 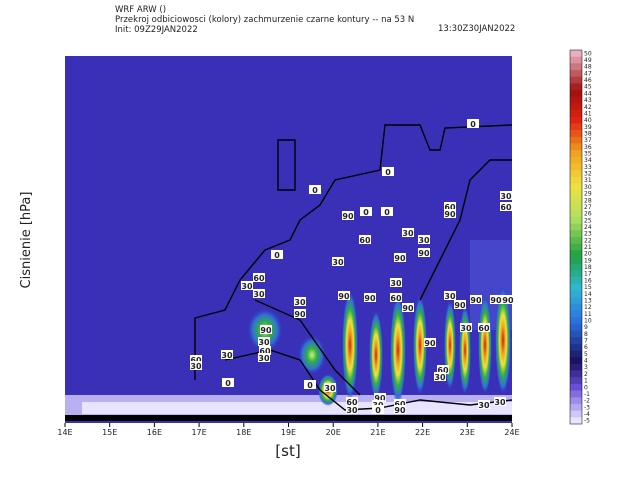 What do you see at coordinates (588, 180) in the screenshot?
I see `colorbar-label: 31` at bounding box center [588, 180].